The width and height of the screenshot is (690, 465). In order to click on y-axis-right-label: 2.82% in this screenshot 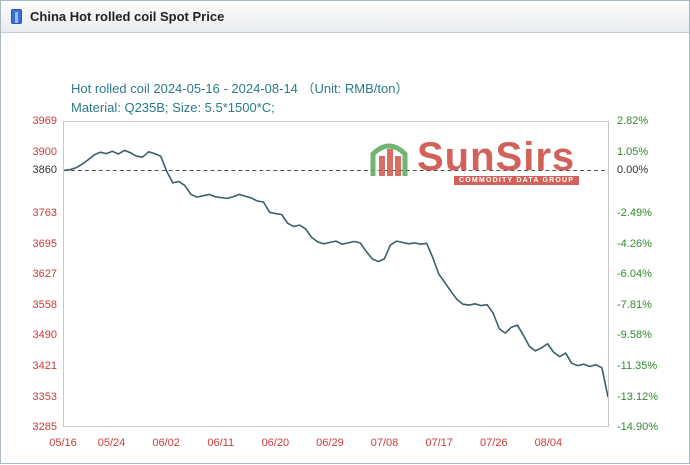, I will do `click(633, 121)`.